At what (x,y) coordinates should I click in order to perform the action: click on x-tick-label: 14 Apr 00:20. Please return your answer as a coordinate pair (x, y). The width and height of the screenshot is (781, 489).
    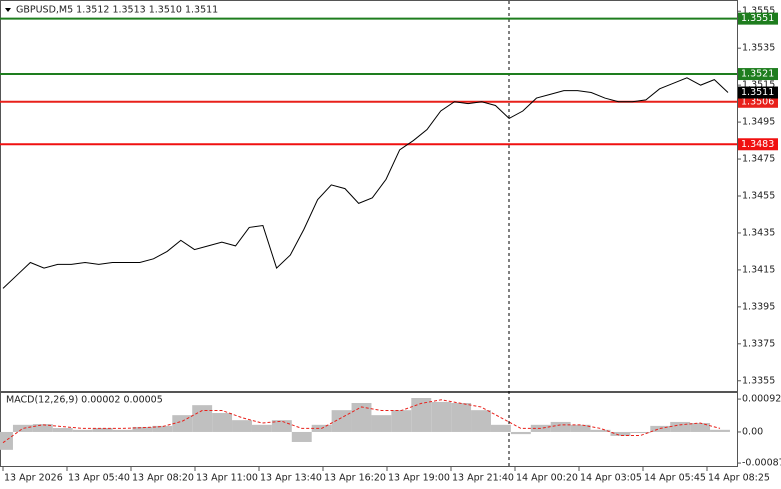
    Looking at the image, I should click on (547, 478).